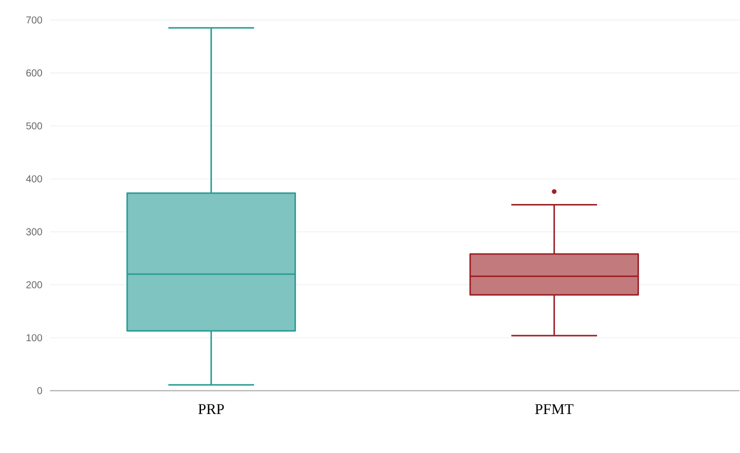  Describe the element at coordinates (34, 20) in the screenshot. I see `y-tick-label: 700` at that location.